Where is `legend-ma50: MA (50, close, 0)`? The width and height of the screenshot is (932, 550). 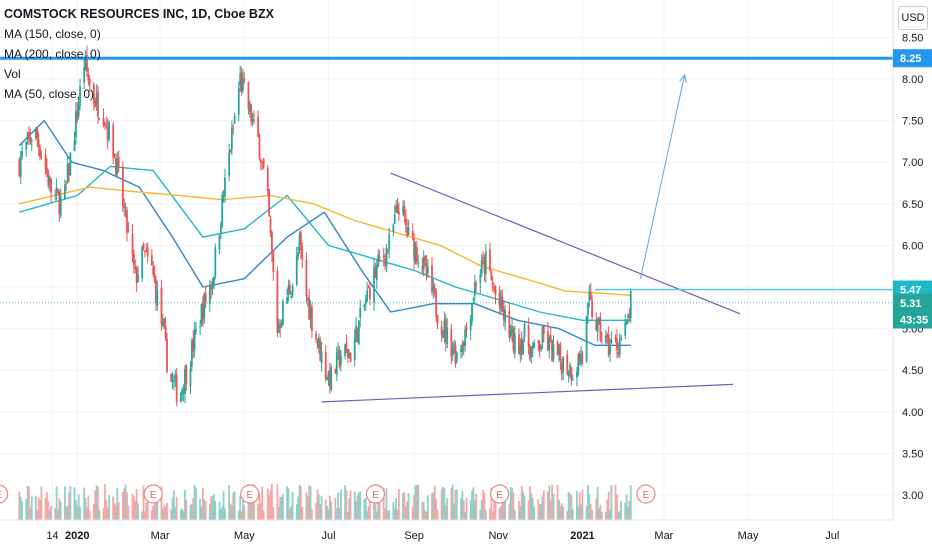
legend-ma50: MA (50, close, 0) is located at coordinates (49, 94).